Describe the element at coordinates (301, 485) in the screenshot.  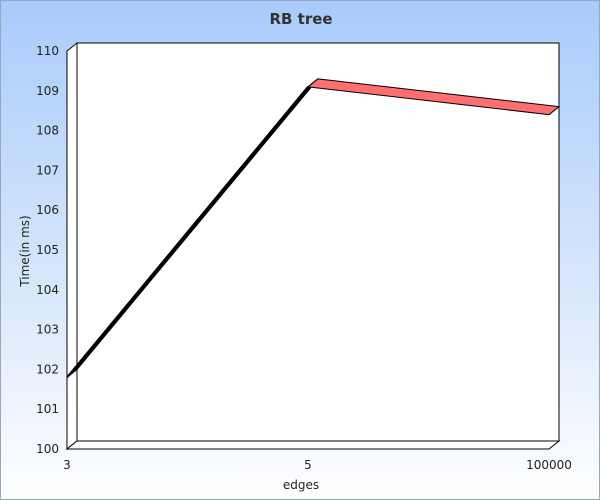
I see `x-axis-label: edges` at that location.